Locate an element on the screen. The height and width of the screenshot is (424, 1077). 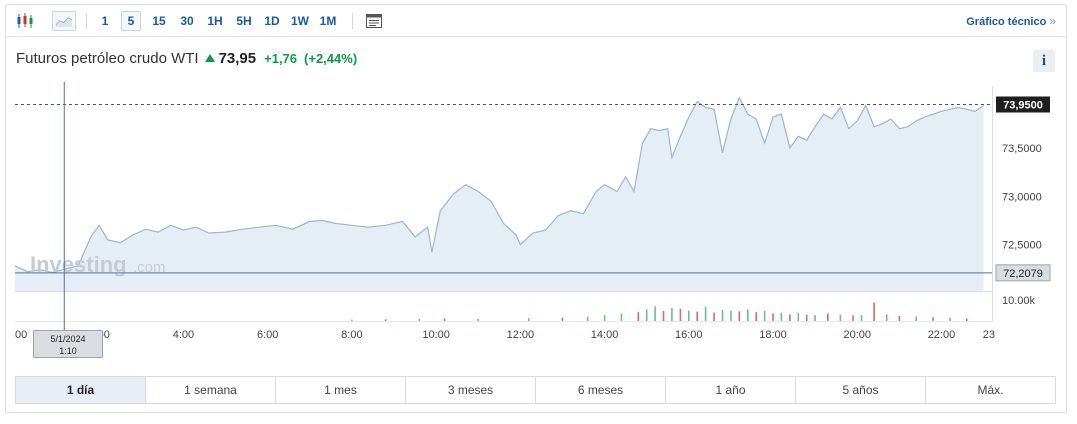
y-tick-label: 72,5000 is located at coordinates (1022, 246).